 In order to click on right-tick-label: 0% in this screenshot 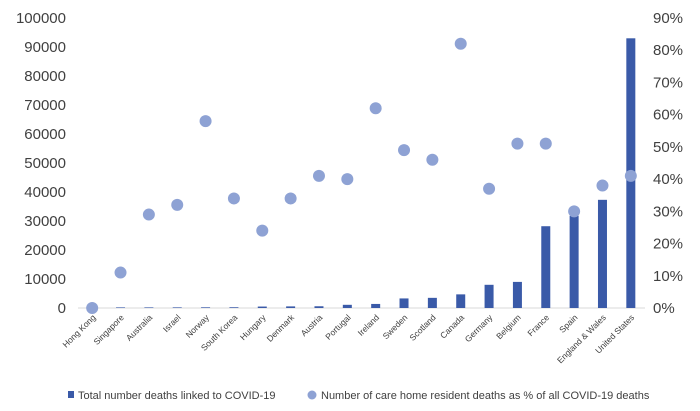, I will do `click(664, 308)`.